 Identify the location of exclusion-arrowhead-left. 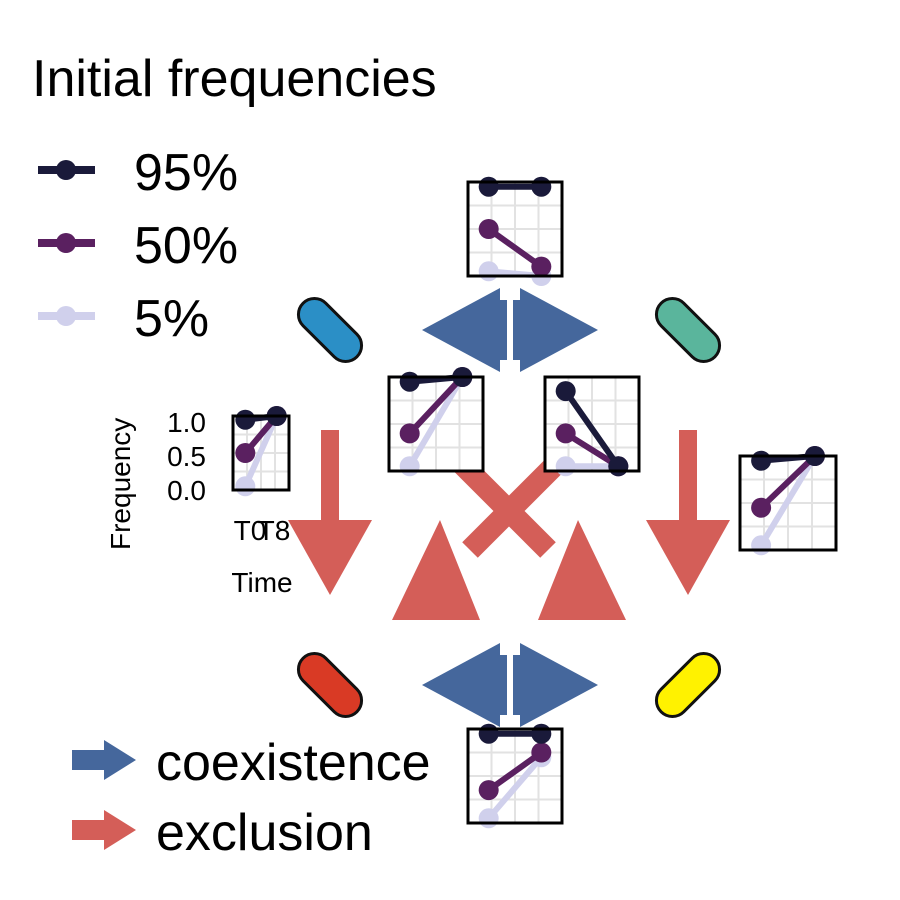
(436, 570).